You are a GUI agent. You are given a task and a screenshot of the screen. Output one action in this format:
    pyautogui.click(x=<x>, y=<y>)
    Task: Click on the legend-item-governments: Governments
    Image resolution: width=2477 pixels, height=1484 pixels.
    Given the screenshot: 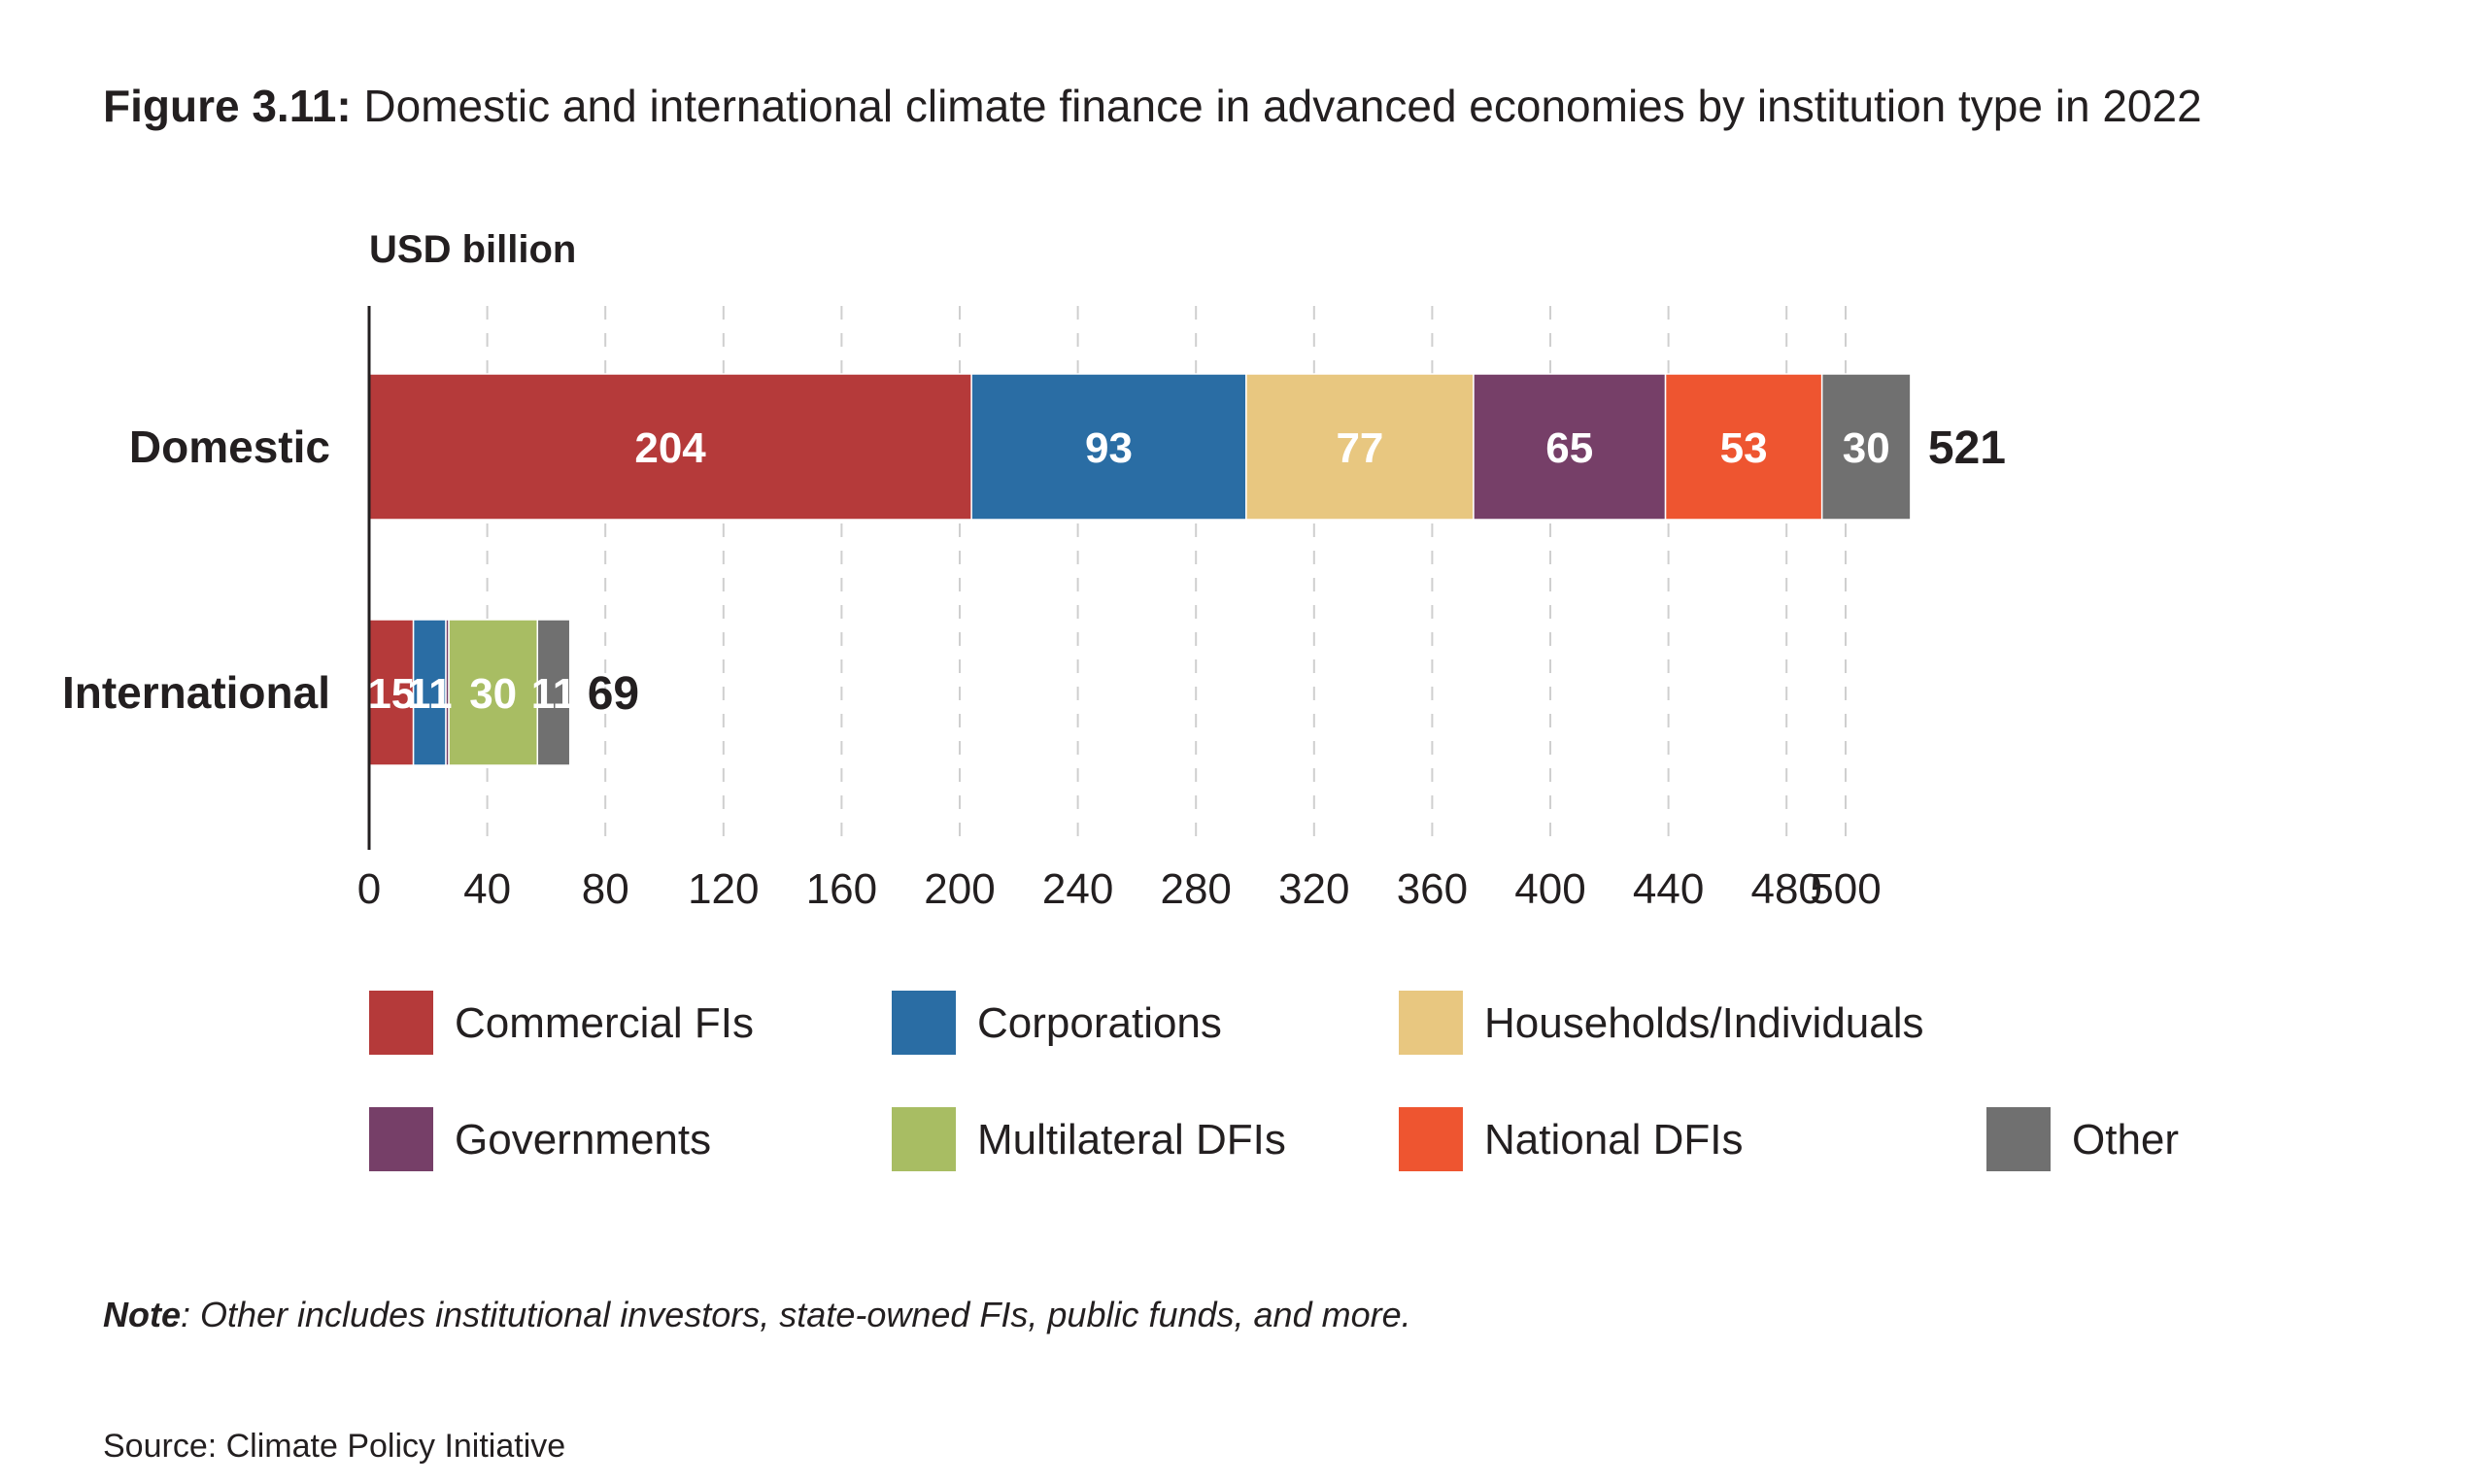 What is the action you would take?
    pyautogui.click(x=540, y=1139)
    